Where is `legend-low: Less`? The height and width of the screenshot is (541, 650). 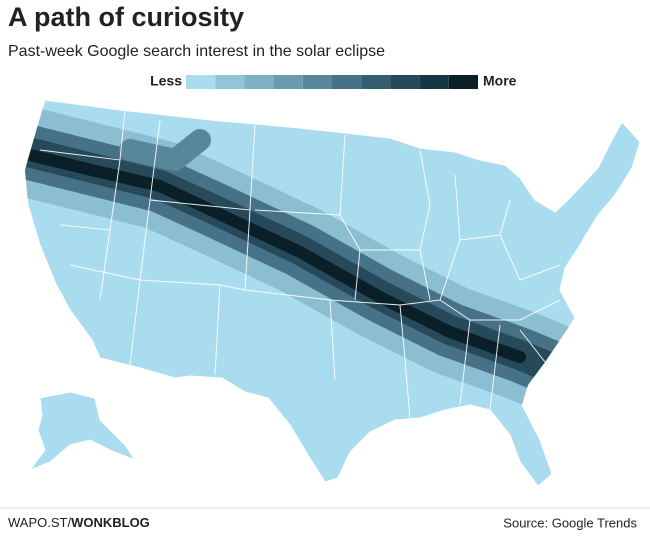
legend-low: Less is located at coordinates (166, 81).